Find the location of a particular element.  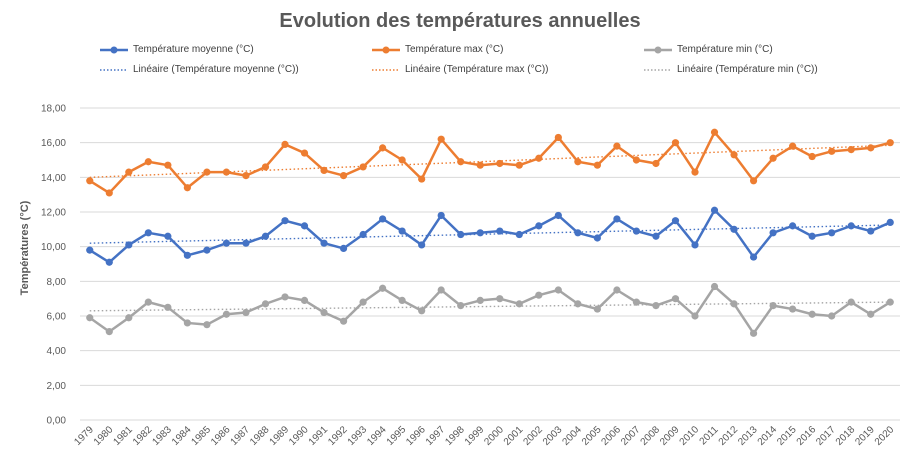

legend-item-moyenne: Température moyenne (°C) is located at coordinates (177, 49).